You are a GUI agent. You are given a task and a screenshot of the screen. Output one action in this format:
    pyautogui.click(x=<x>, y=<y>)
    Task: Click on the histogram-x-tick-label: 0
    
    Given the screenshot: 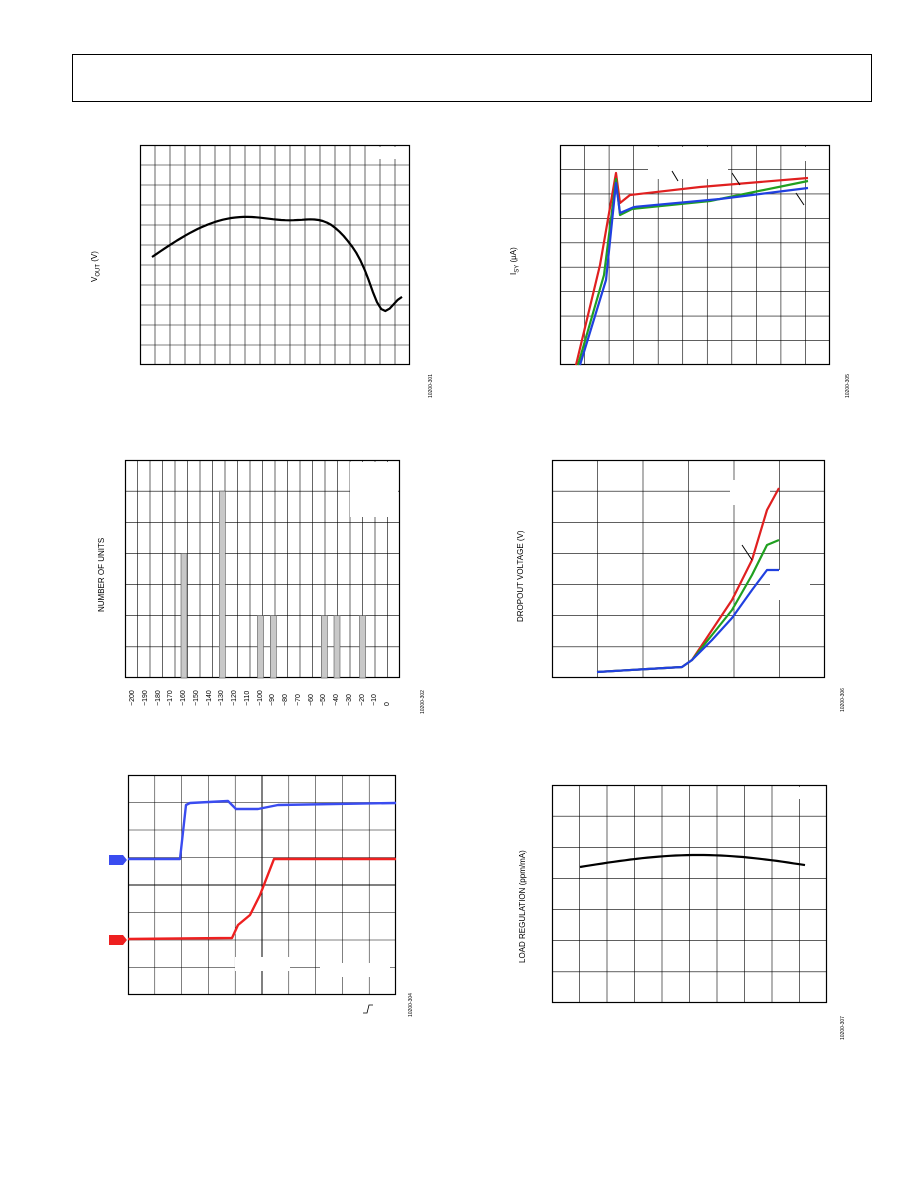 What is the action you would take?
    pyautogui.click(x=387, y=704)
    